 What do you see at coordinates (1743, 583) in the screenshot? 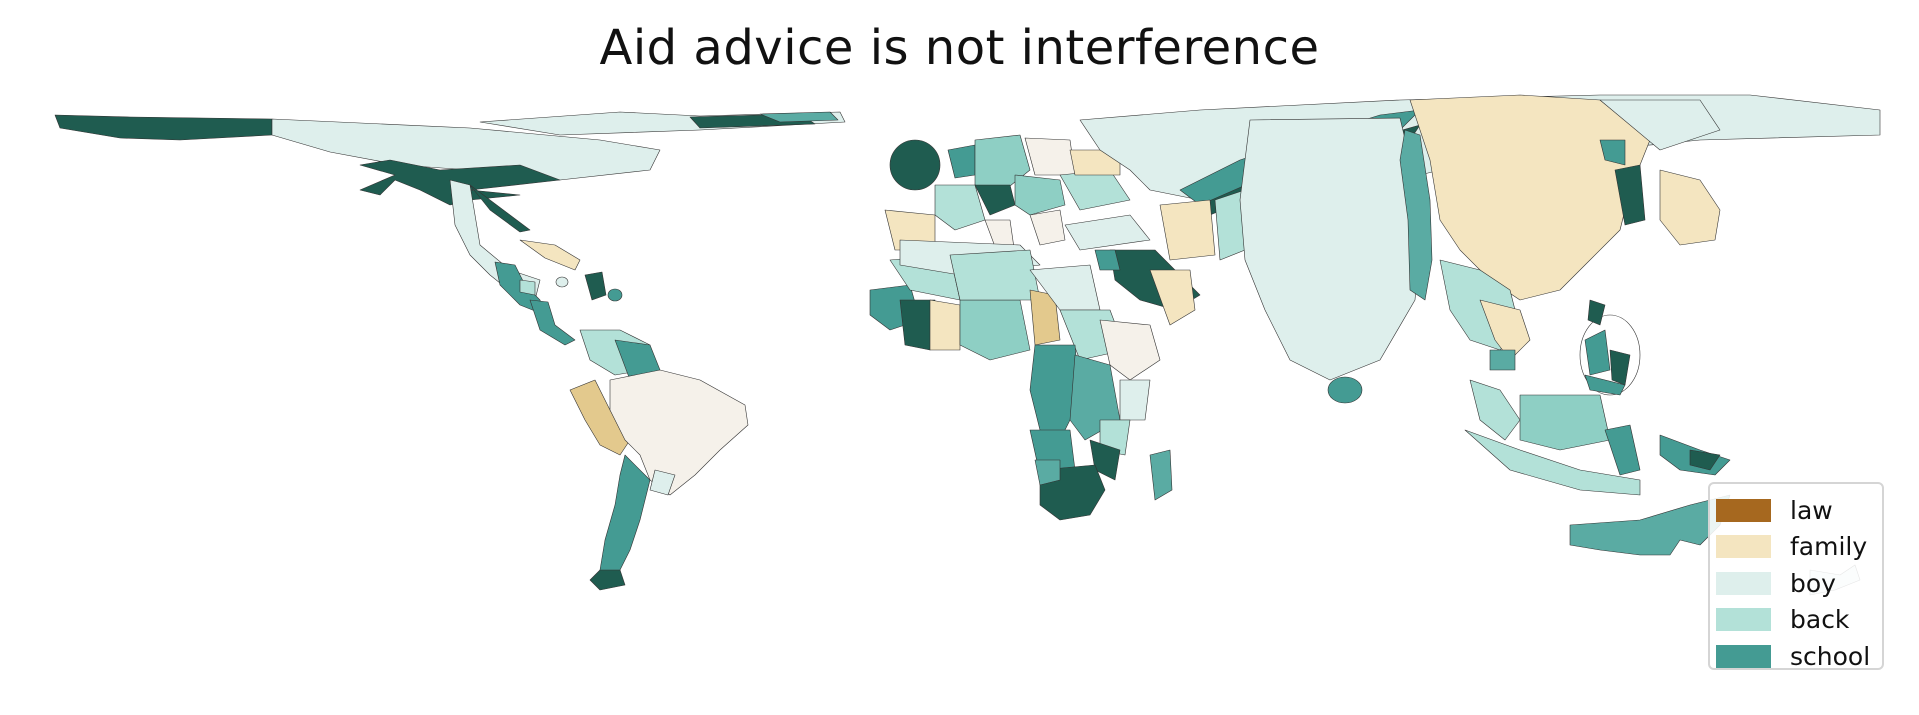
I see `legend-swatch-boy` at bounding box center [1743, 583].